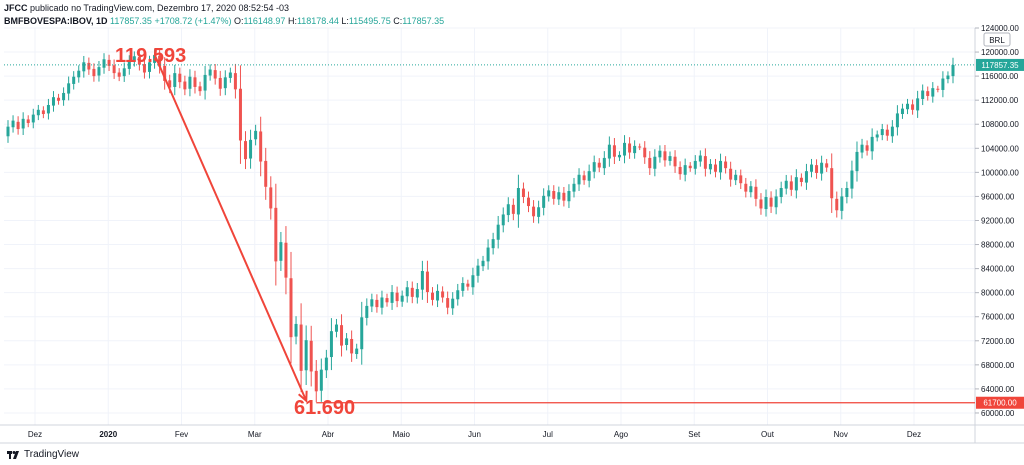  I want to click on time-tick-label: Jul, so click(548, 434).